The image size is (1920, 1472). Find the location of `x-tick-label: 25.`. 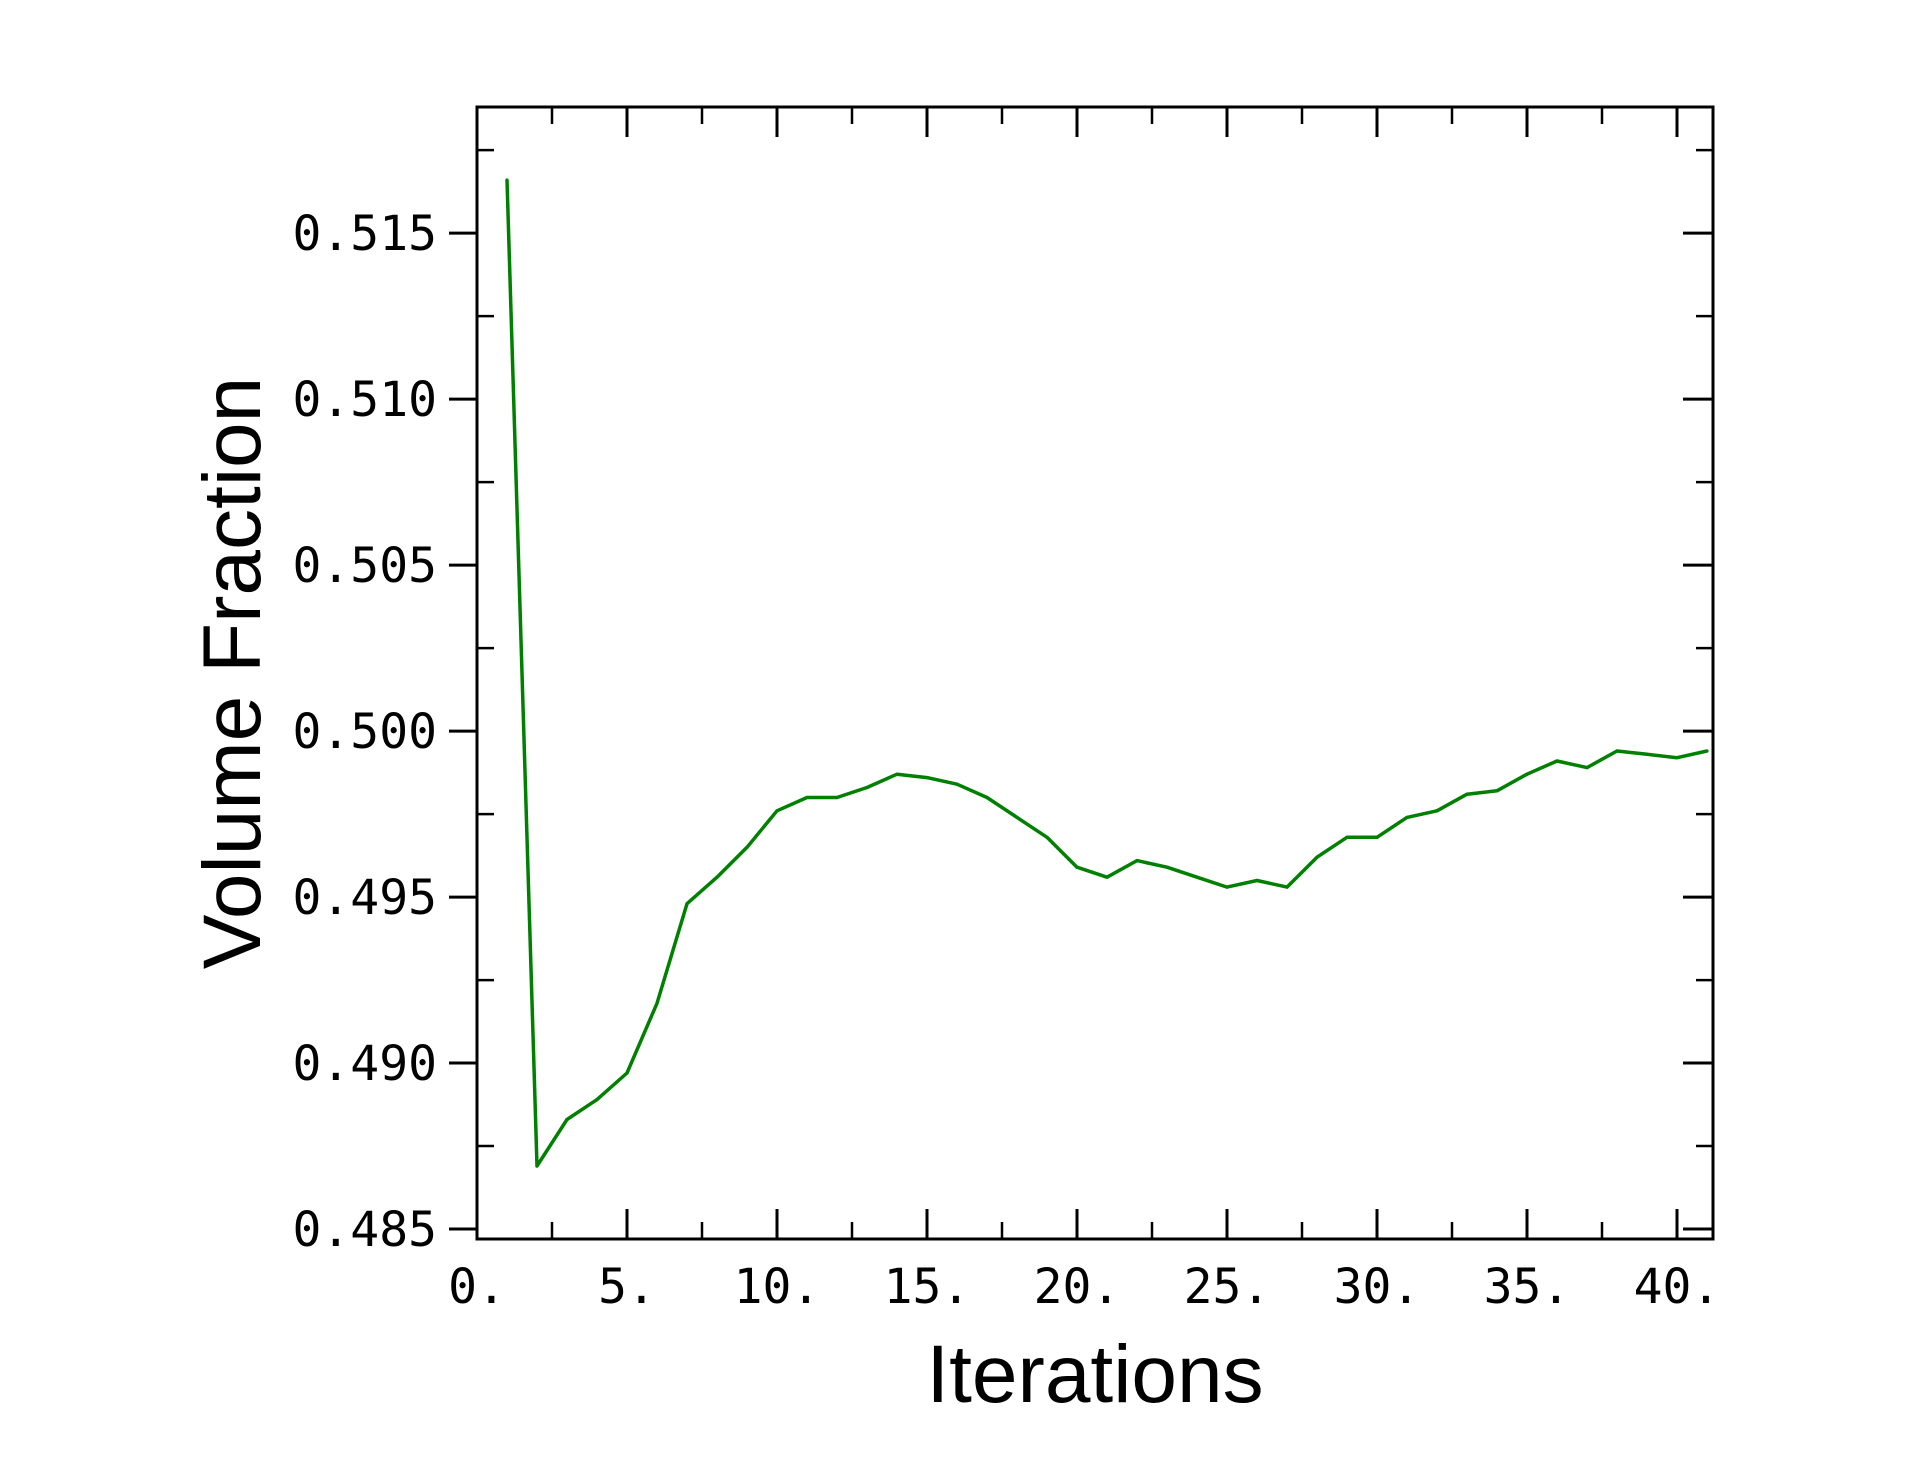

x-tick-label: 25. is located at coordinates (1227, 1287).